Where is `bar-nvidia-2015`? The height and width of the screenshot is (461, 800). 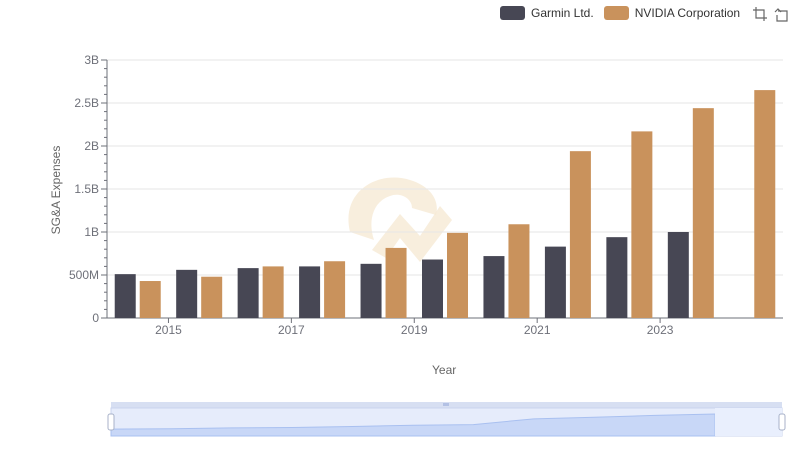 bar-nvidia-2015 is located at coordinates (212, 297).